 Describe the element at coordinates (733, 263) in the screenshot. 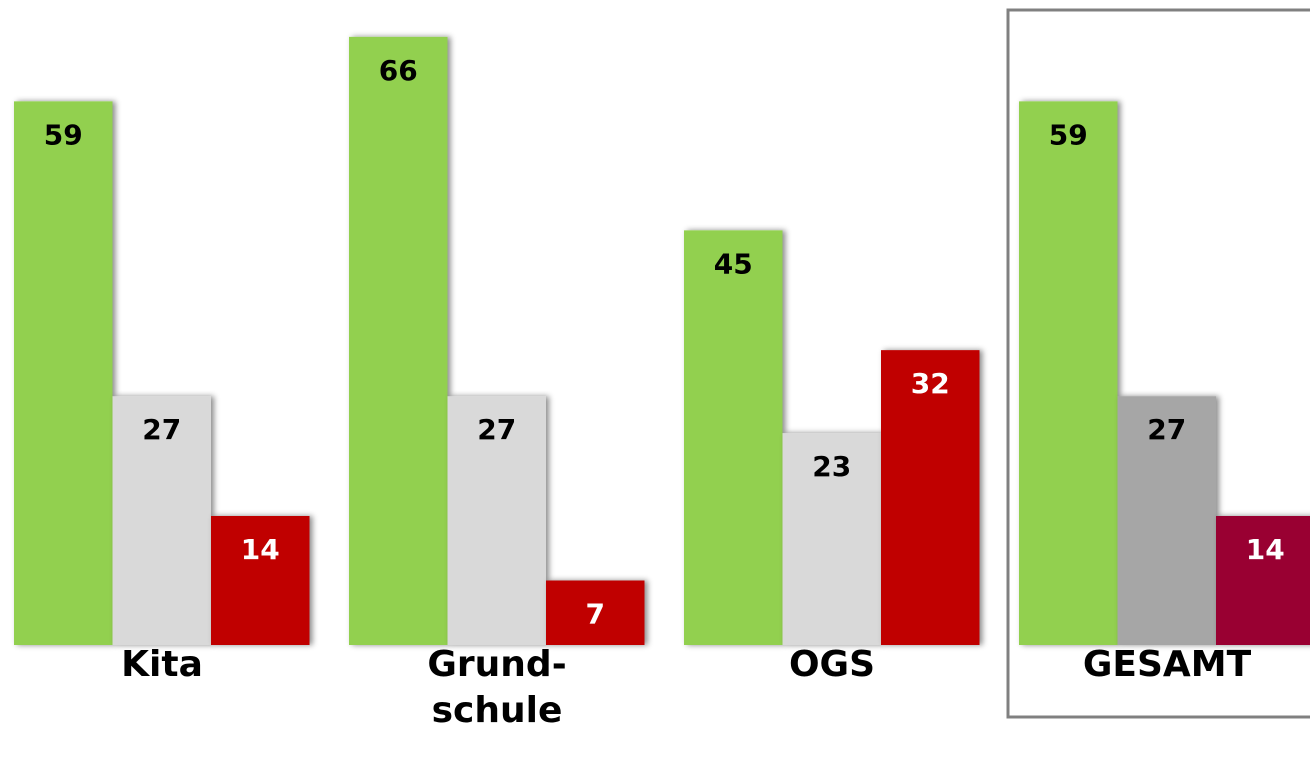

I see `data-label: 45` at that location.